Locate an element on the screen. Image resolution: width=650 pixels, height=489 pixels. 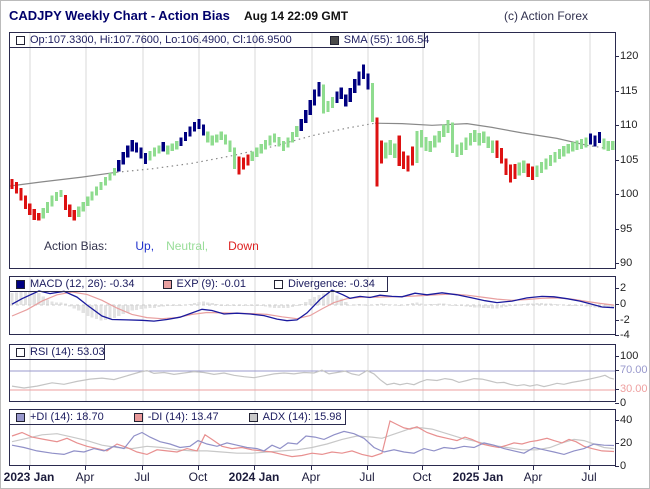
rsi-y-label-70: 70.00 is located at coordinates (634, 370).